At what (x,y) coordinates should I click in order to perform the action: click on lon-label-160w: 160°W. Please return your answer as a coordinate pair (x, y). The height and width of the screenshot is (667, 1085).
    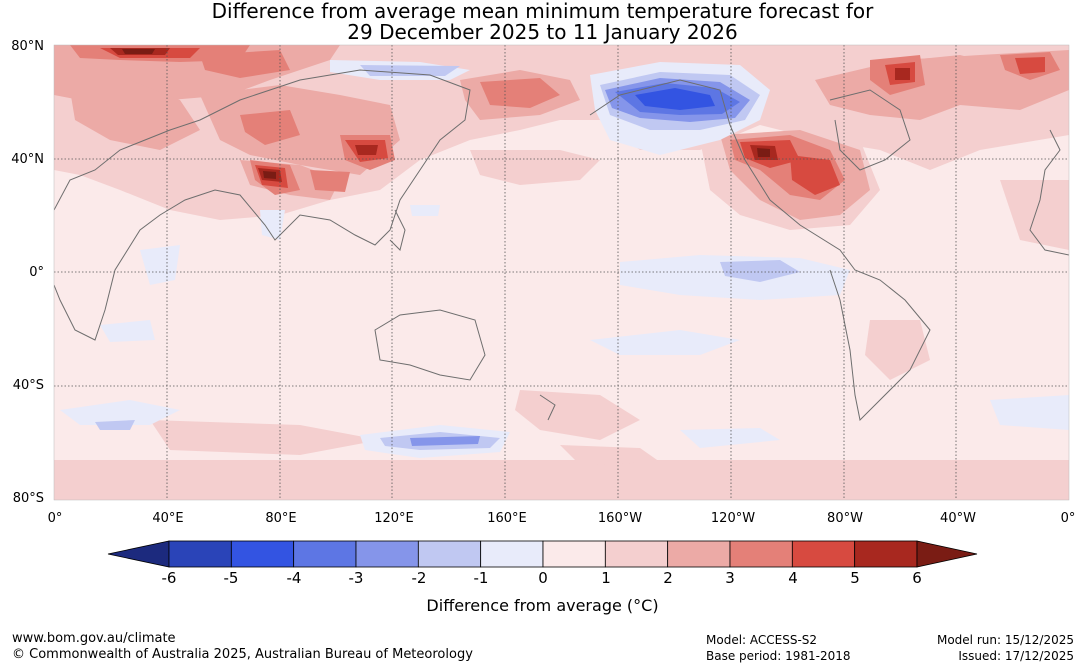
    Looking at the image, I should click on (620, 518).